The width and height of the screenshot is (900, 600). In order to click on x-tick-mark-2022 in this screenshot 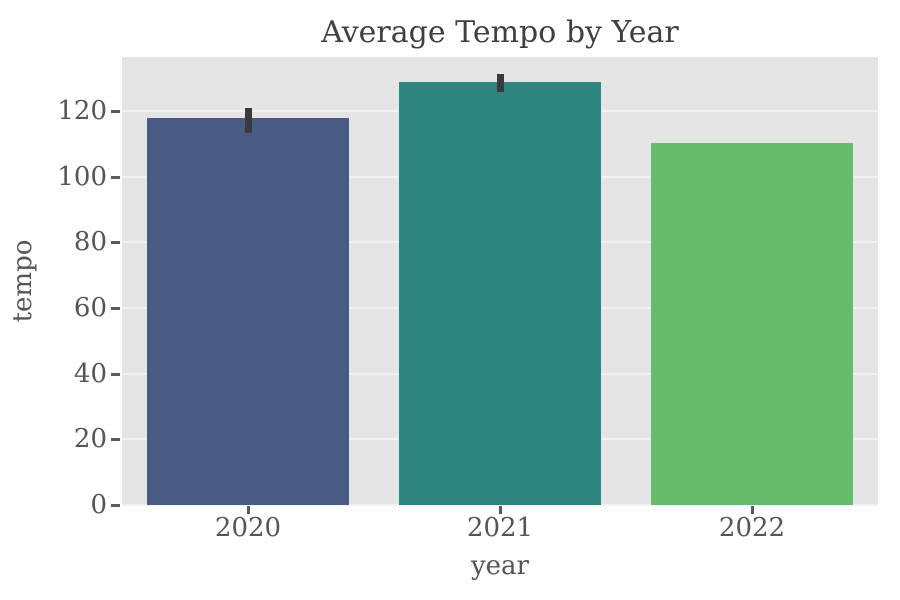, I will do `click(752, 510)`.